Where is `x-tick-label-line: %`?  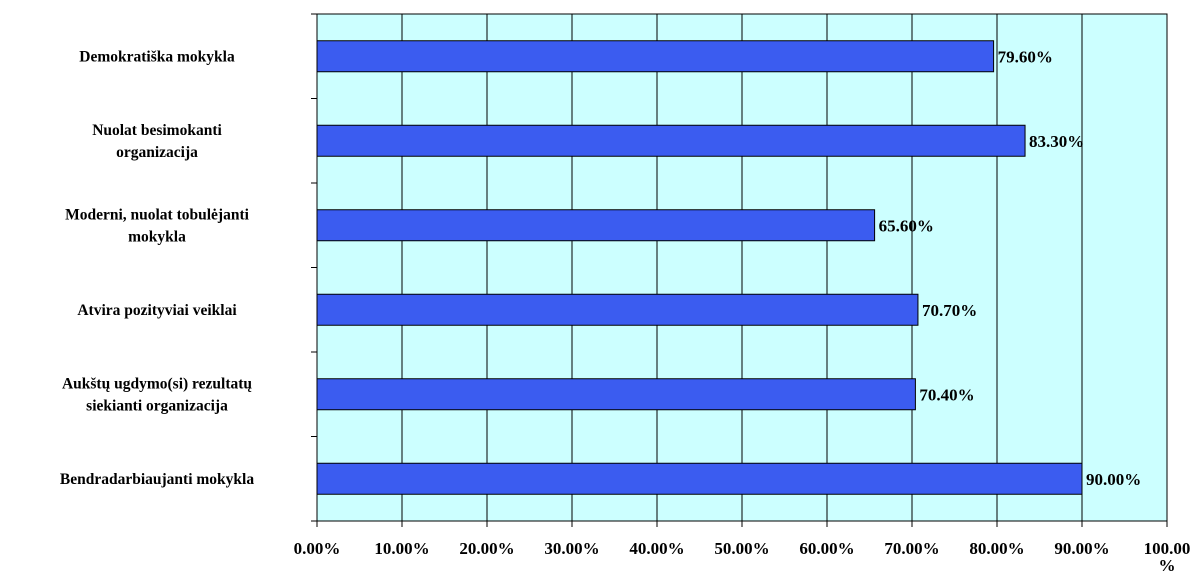
x-tick-label-line: % is located at coordinates (1167, 564).